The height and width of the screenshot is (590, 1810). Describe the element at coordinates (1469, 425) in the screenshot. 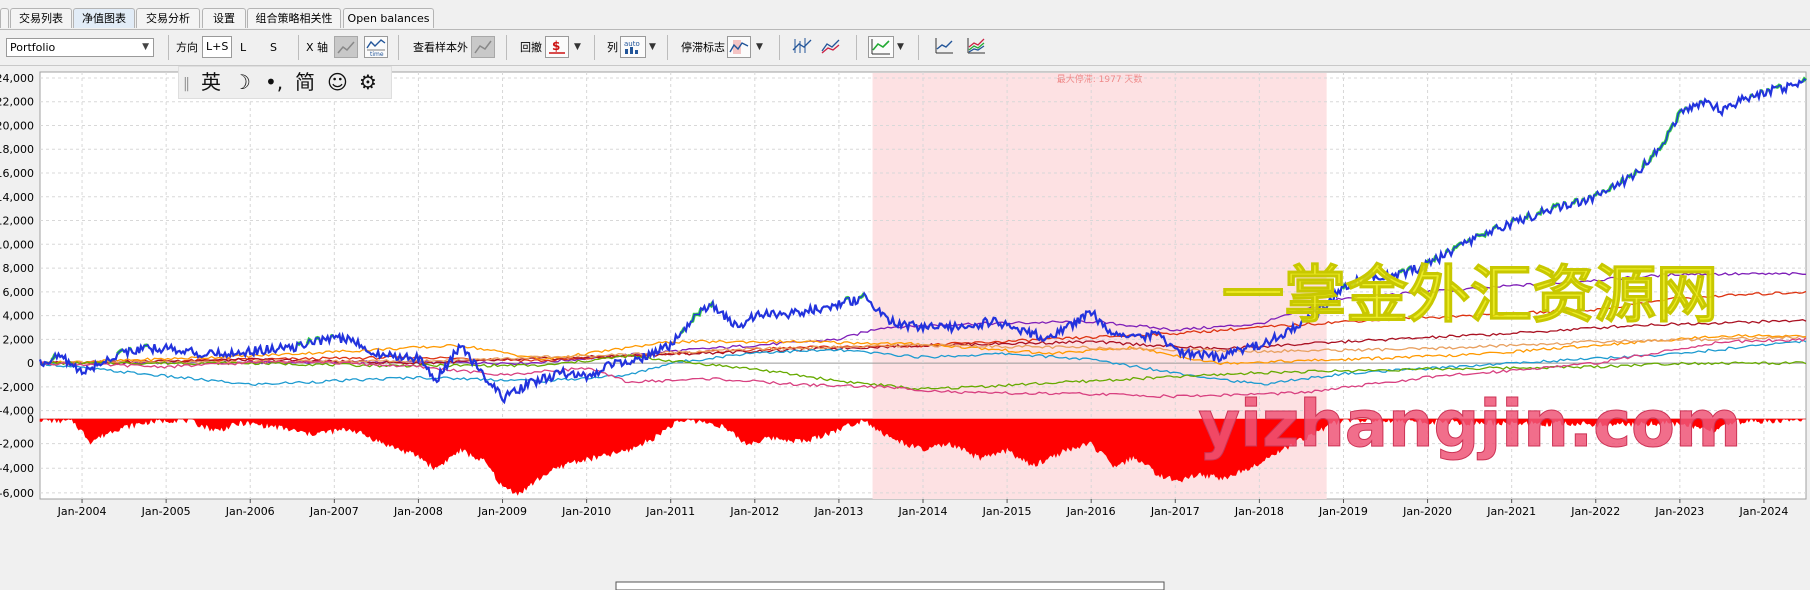

I see `watermark-url: yizhangjin.com` at that location.